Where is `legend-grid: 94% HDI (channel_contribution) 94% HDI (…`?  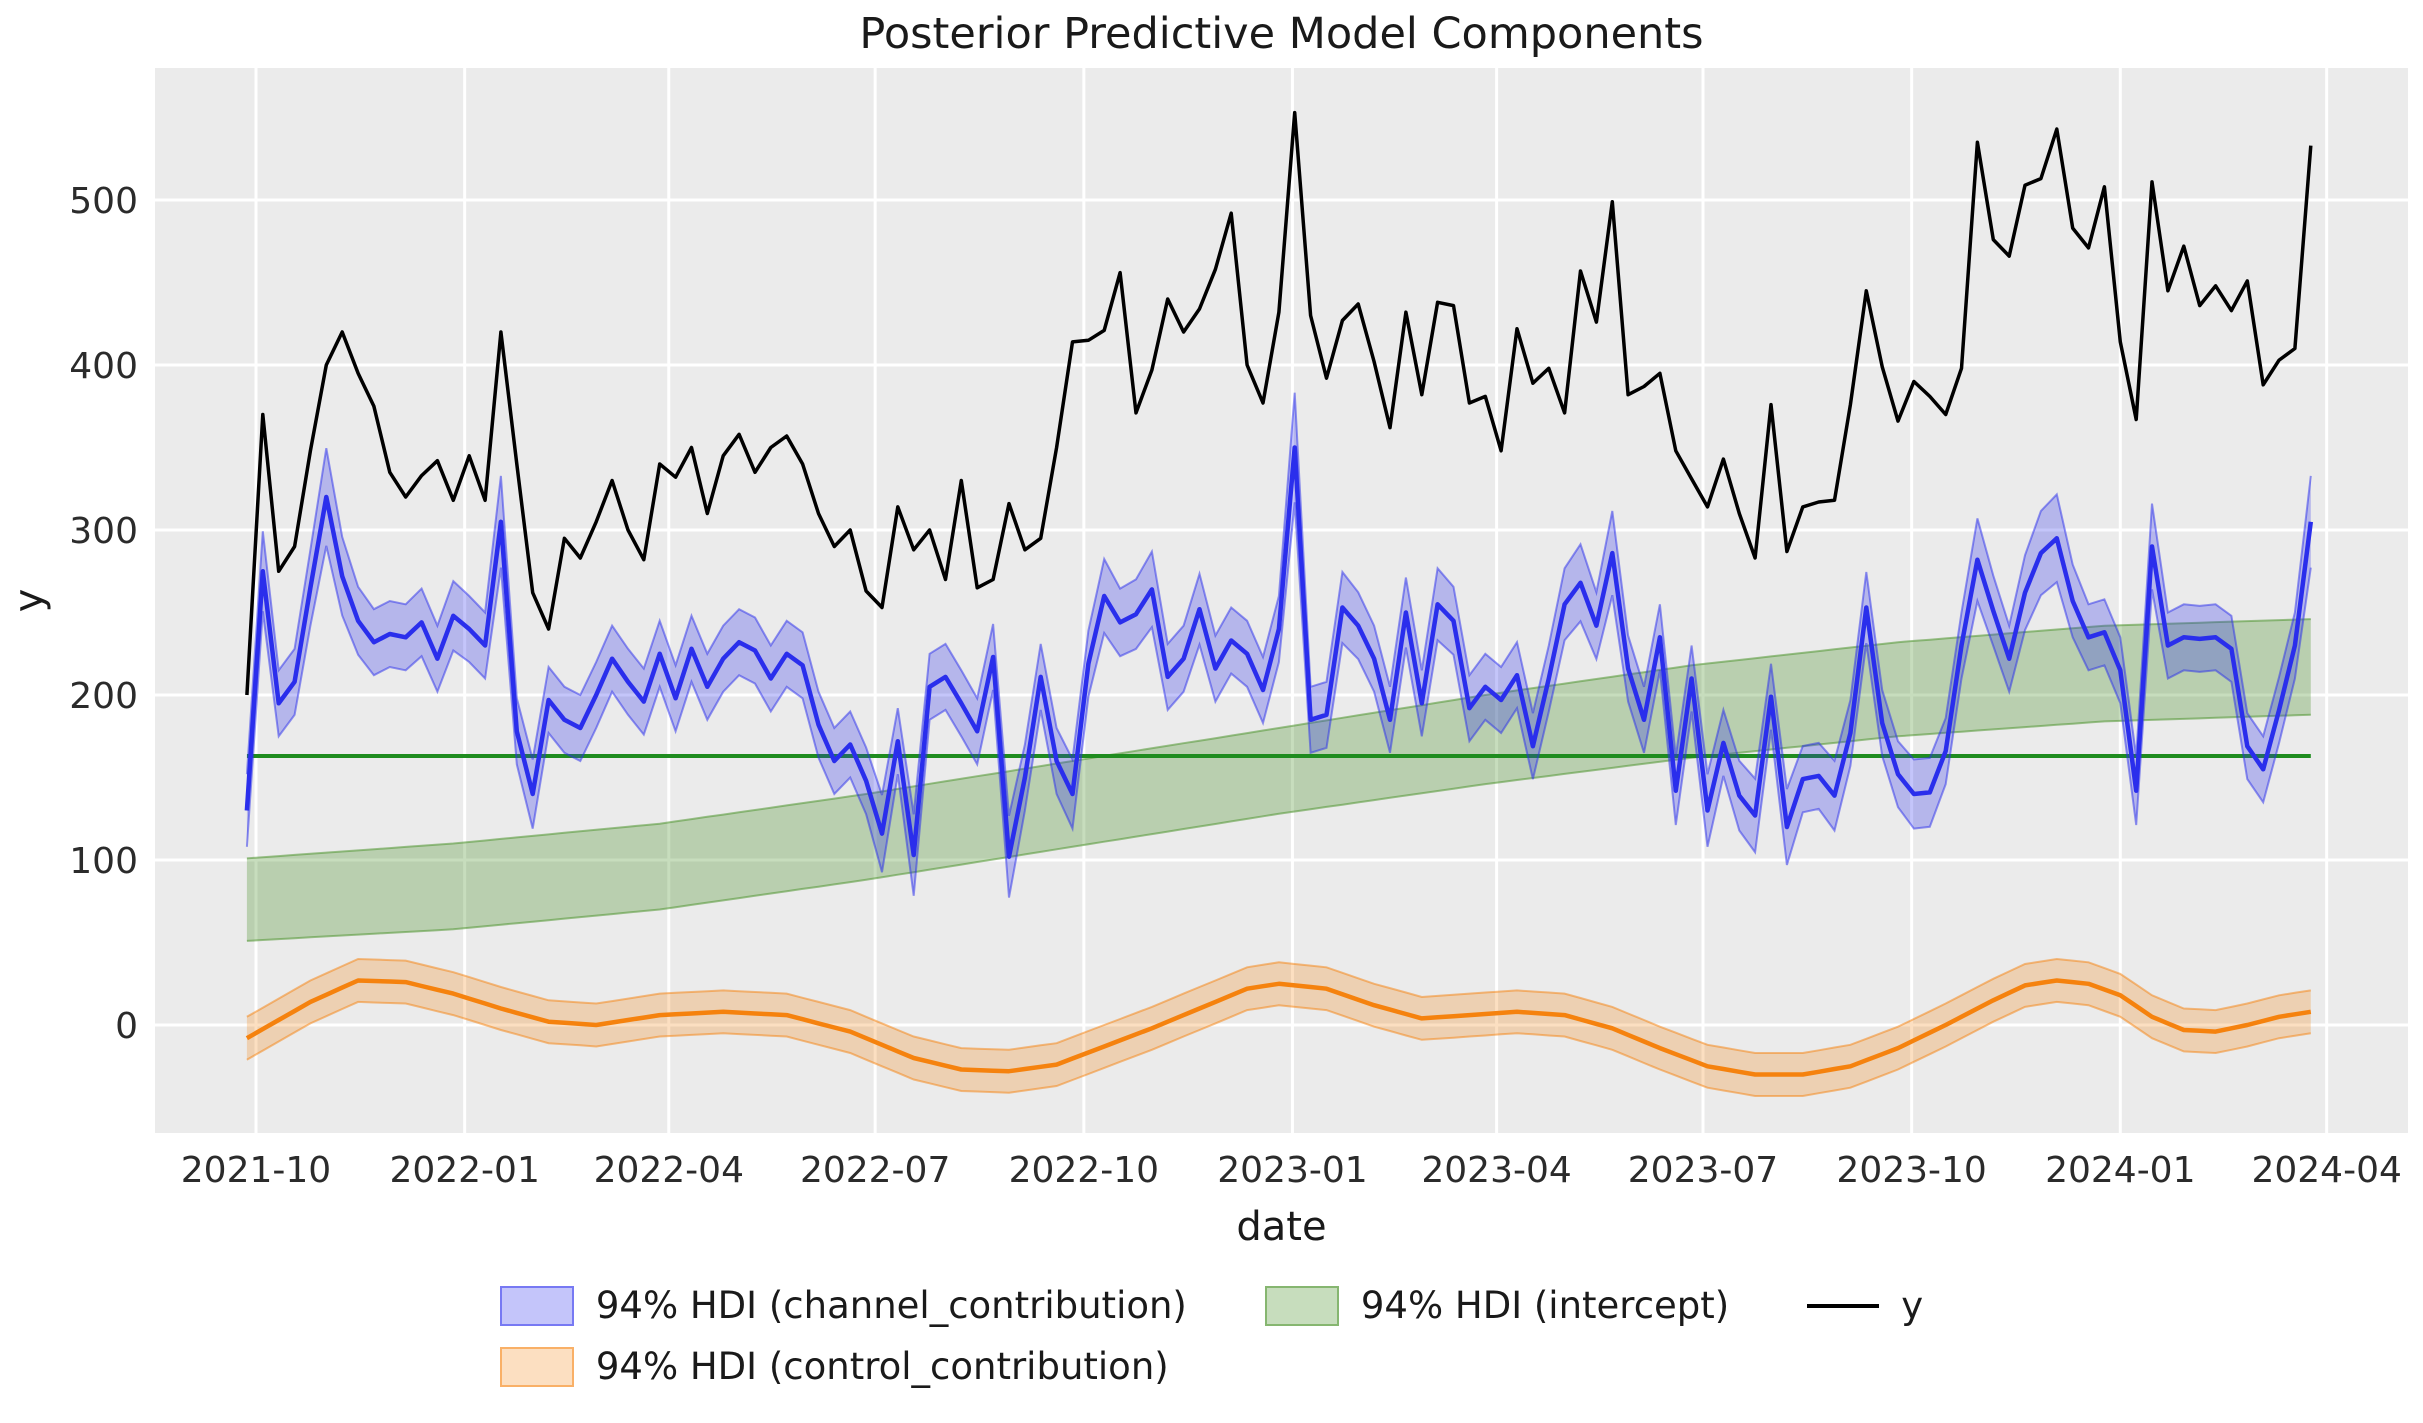
legend-grid: 94% HDI (channel_contribution) 94% HDI (… is located at coordinates (1211, 1336).